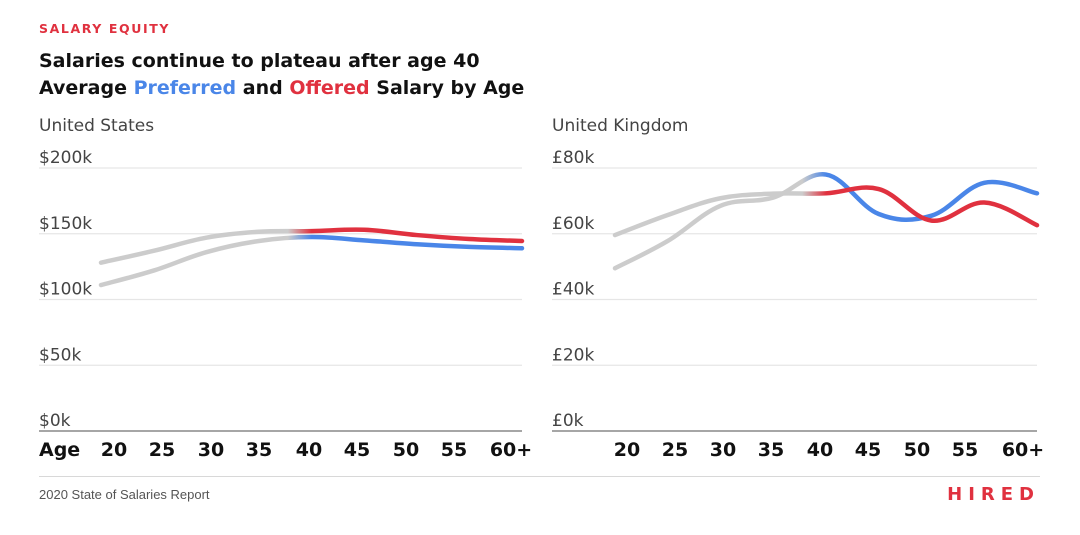 The width and height of the screenshot is (1080, 535). Describe the element at coordinates (162, 450) in the screenshot. I see `x-tick-label-us: 25` at that location.